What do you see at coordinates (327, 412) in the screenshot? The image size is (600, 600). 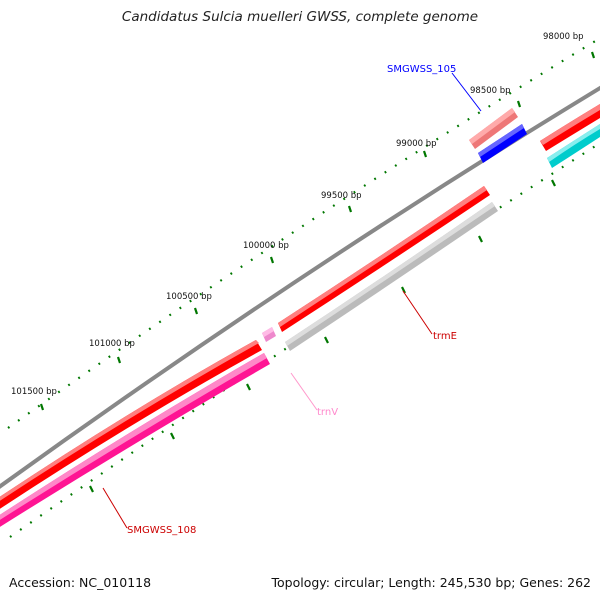 I see `label-trnv: trnV` at bounding box center [327, 412].